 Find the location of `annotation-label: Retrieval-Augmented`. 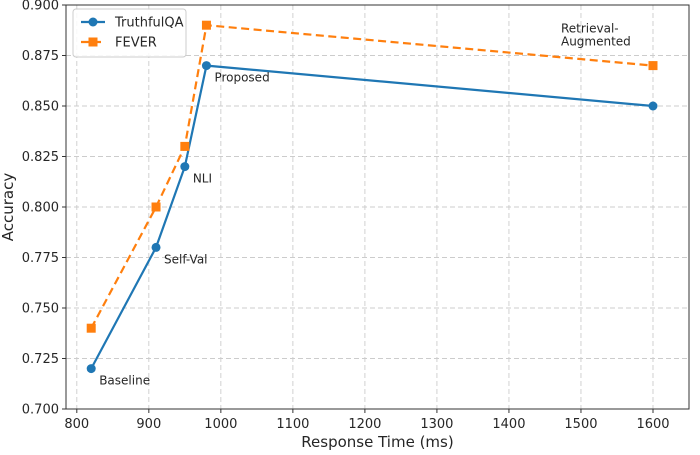

annotation-label: Retrieval-Augmented is located at coordinates (596, 35).